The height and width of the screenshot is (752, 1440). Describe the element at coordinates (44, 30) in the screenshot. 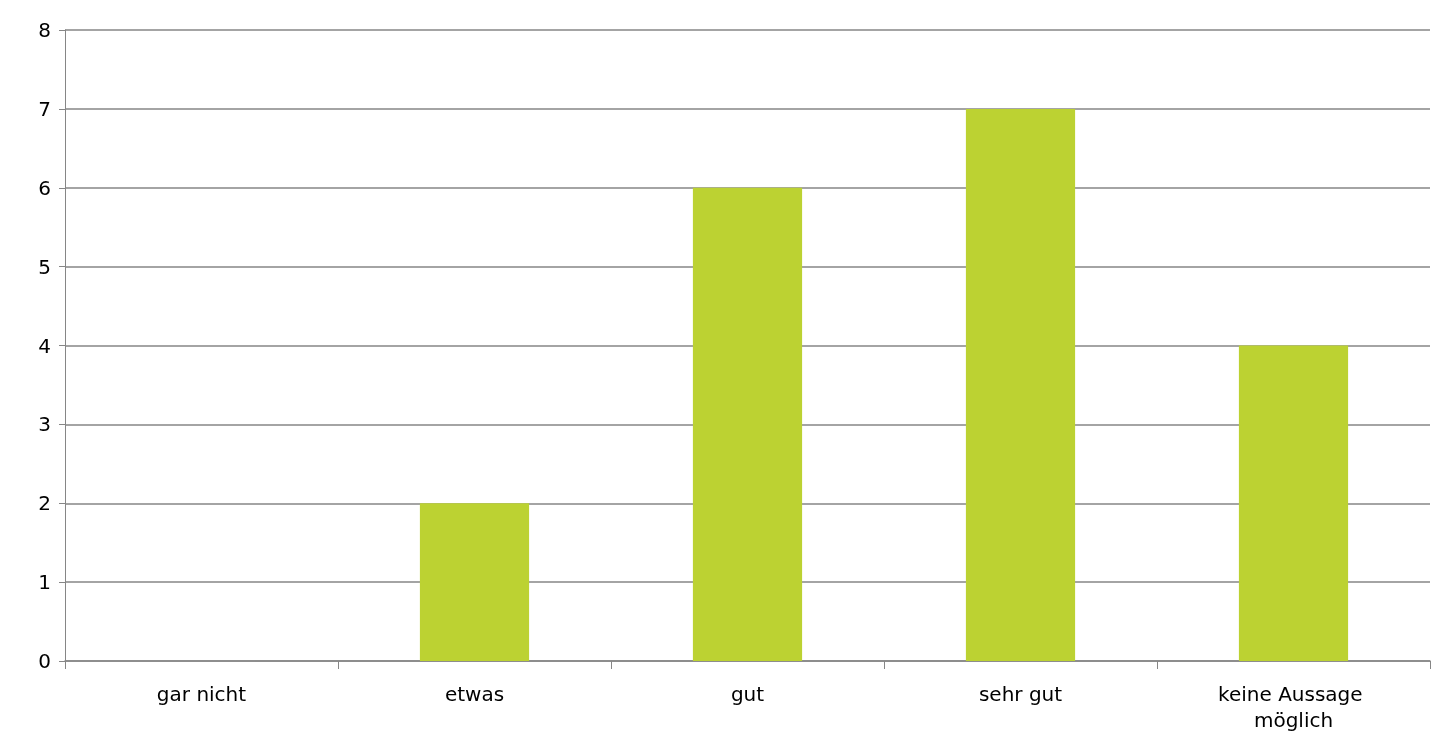

I see `y-tick-label: 8` at that location.